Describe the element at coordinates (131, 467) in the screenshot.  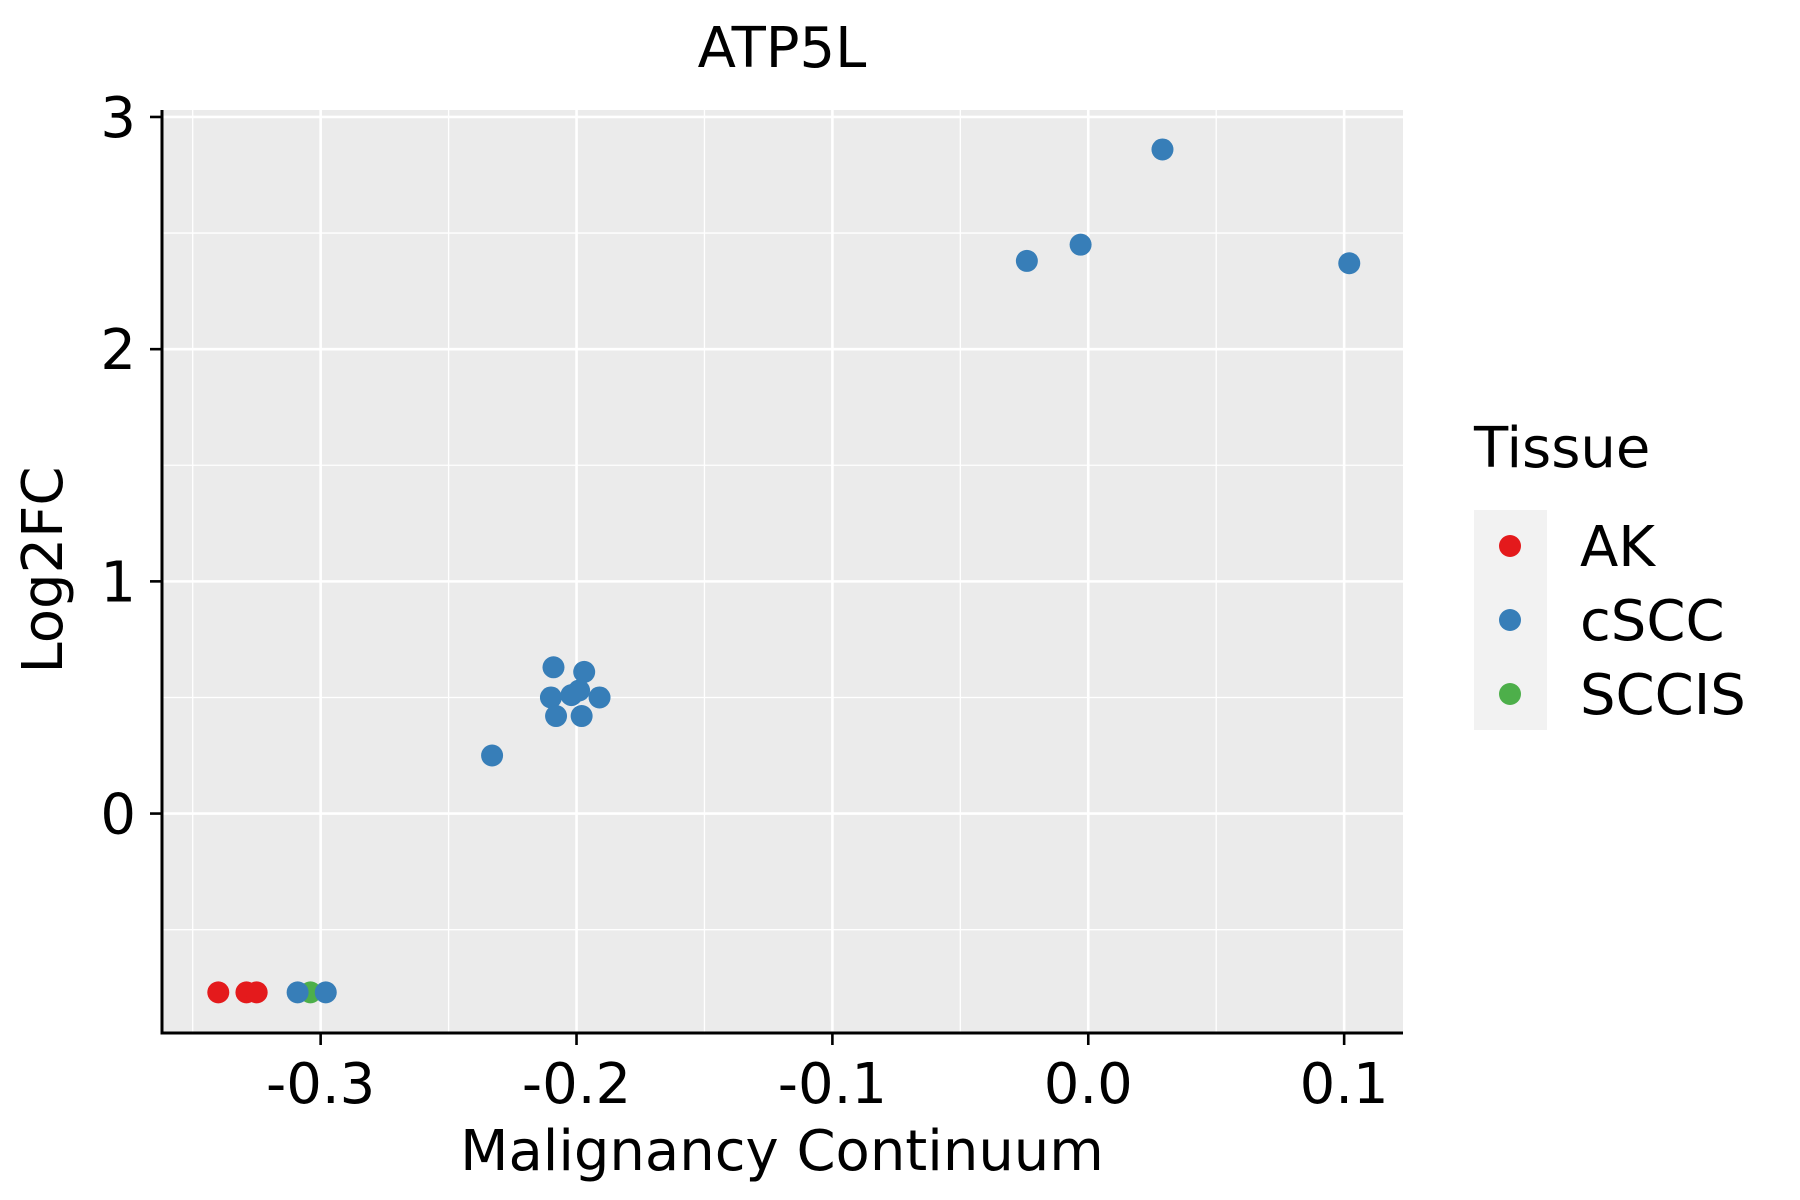
I see `y-axis-ticks: 0 1 2 3` at that location.